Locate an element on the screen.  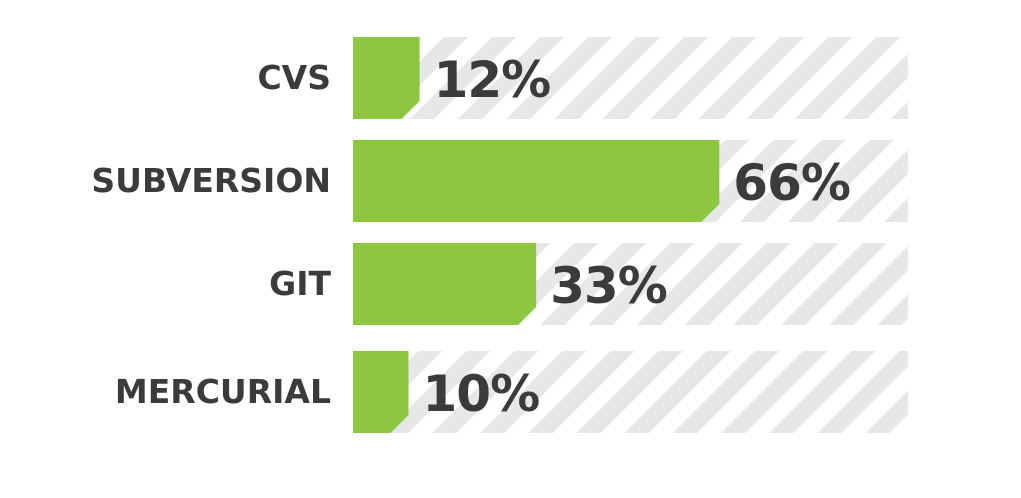
category-label-cvs: CVS is located at coordinates (294, 77).